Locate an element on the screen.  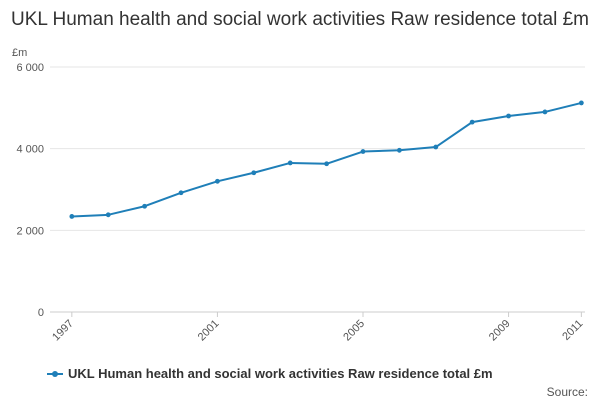
data-point-2006 is located at coordinates (399, 150).